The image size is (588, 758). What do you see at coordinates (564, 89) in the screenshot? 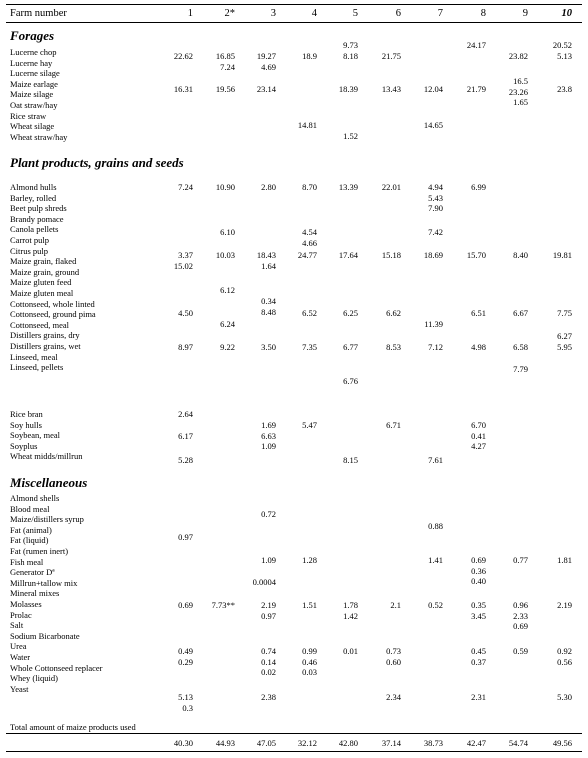
I see `table-cell: 23.8` at bounding box center [564, 89].